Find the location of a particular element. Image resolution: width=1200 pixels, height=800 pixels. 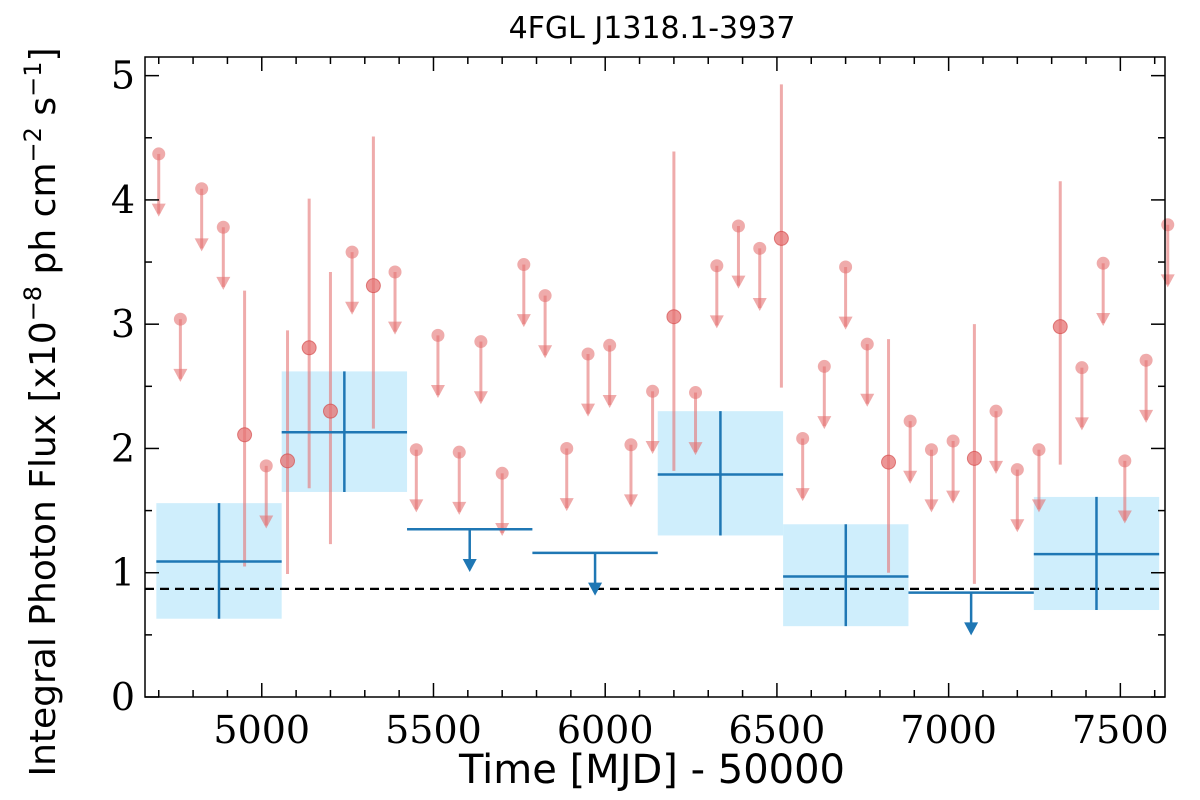

y-tick-label: 2 is located at coordinates (123, 448).